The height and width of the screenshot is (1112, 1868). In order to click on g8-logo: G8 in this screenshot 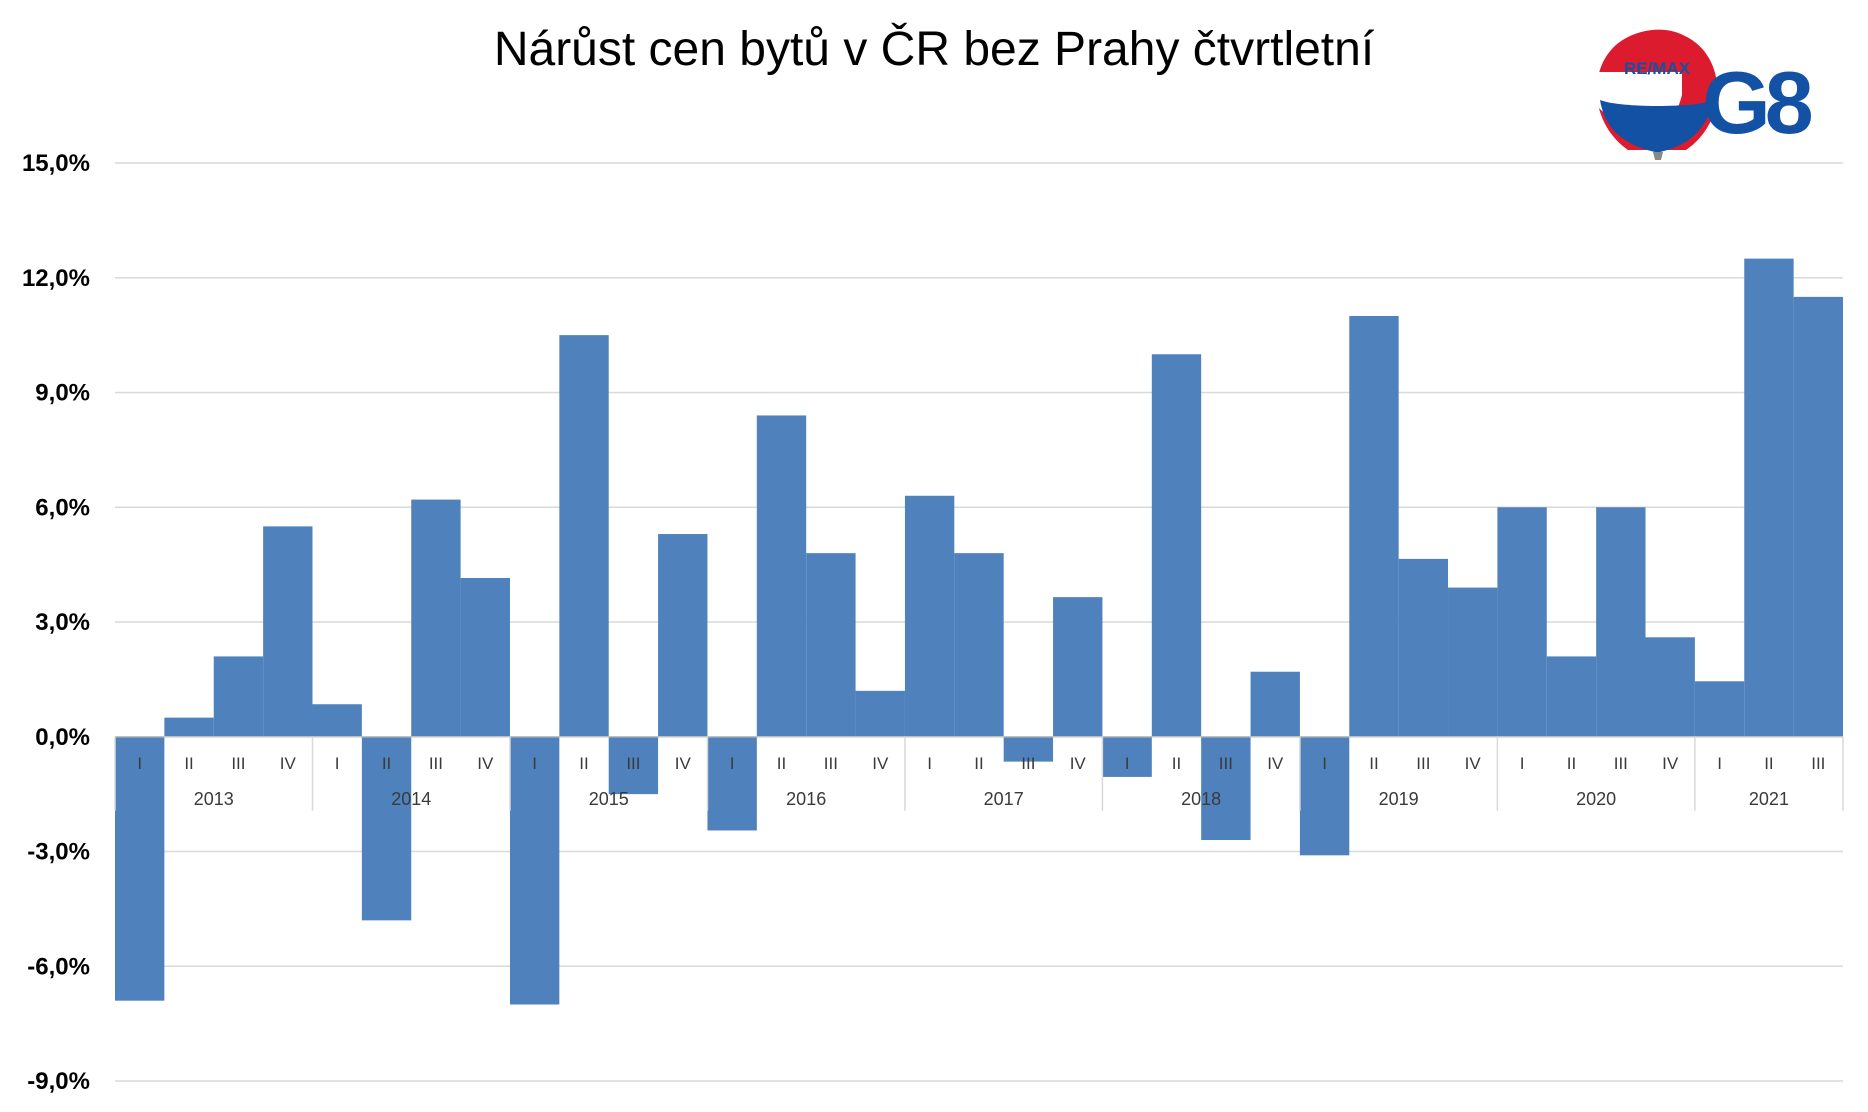, I will do `click(1756, 102)`.